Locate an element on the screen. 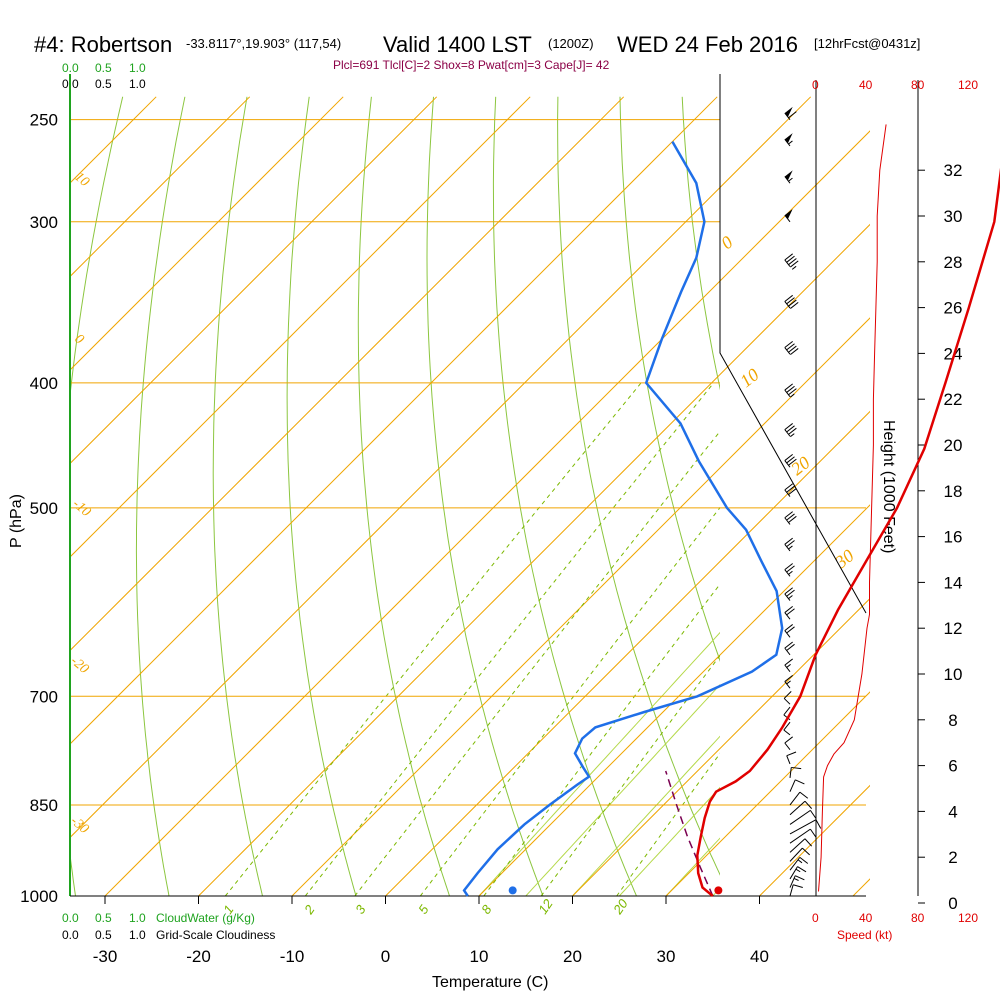 The image size is (1000, 1000). station-coords: -33.8117°,19.903° (117,54) is located at coordinates (263, 43).